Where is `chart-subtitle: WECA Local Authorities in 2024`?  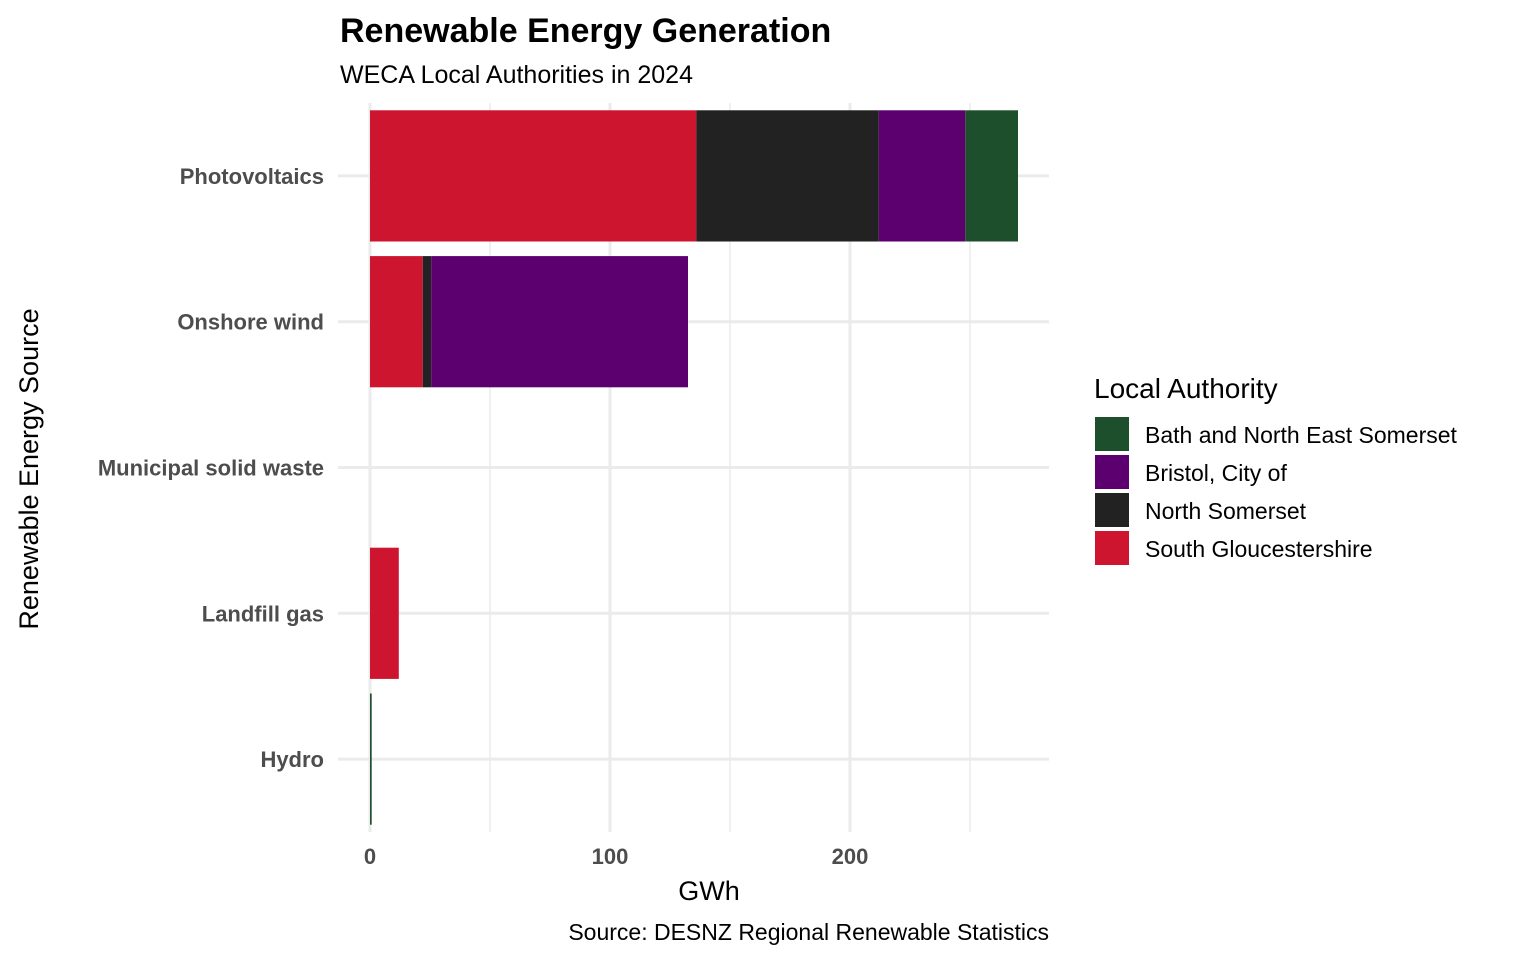
chart-subtitle: WECA Local Authorities in 2024 is located at coordinates (516, 75).